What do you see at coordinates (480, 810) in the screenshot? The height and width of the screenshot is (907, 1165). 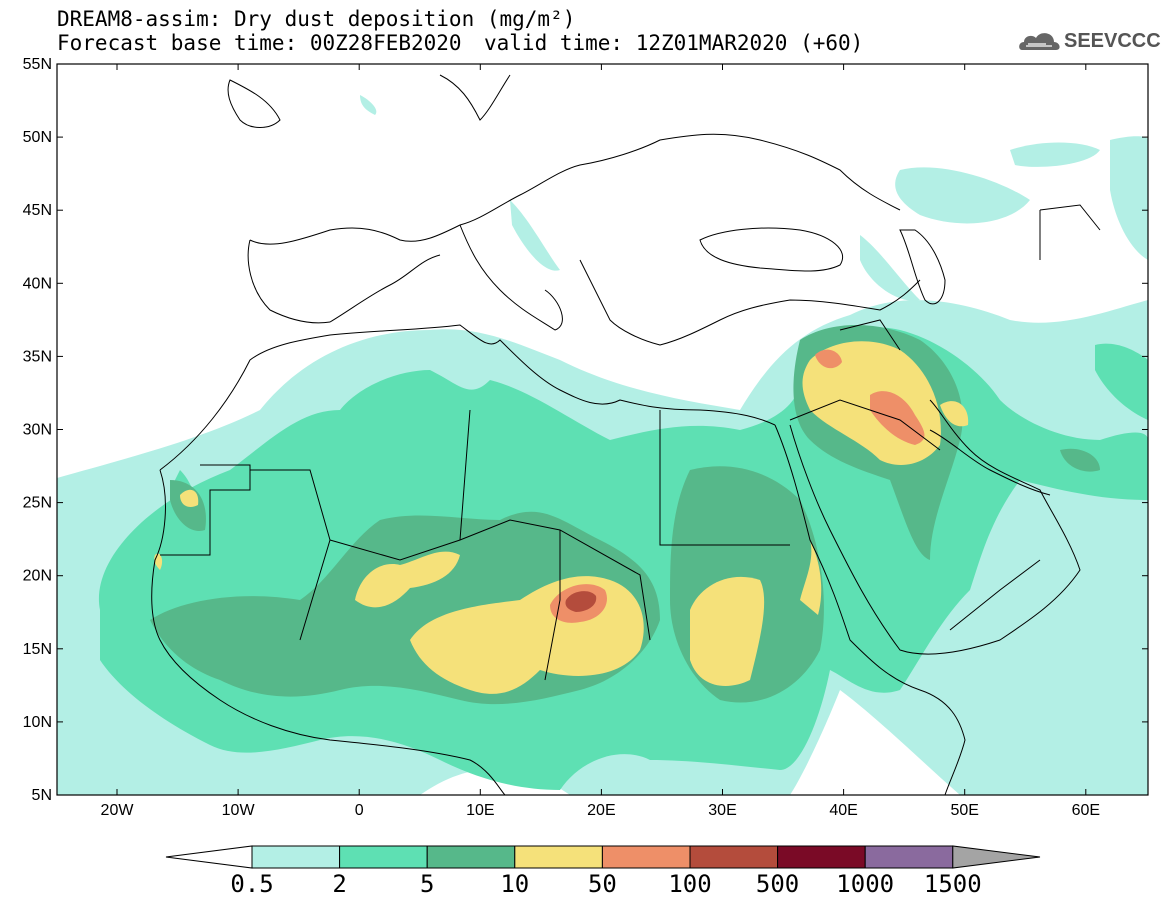 I see `lon-label: 10E` at bounding box center [480, 810].